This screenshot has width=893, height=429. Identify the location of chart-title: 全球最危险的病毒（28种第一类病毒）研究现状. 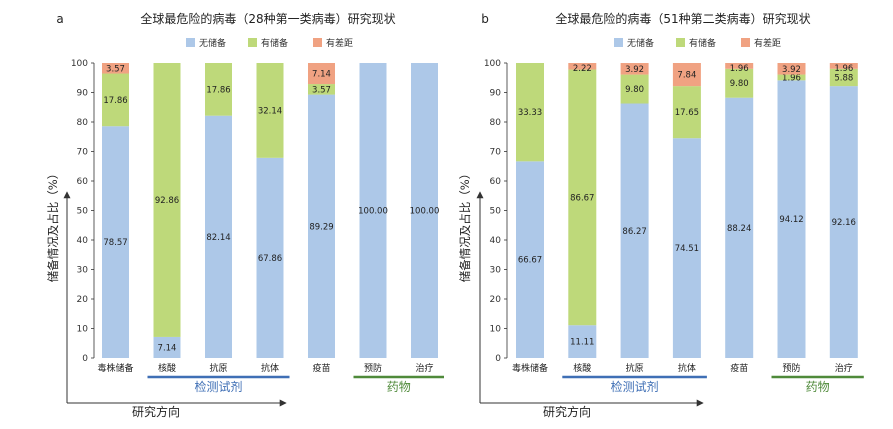
(267, 18).